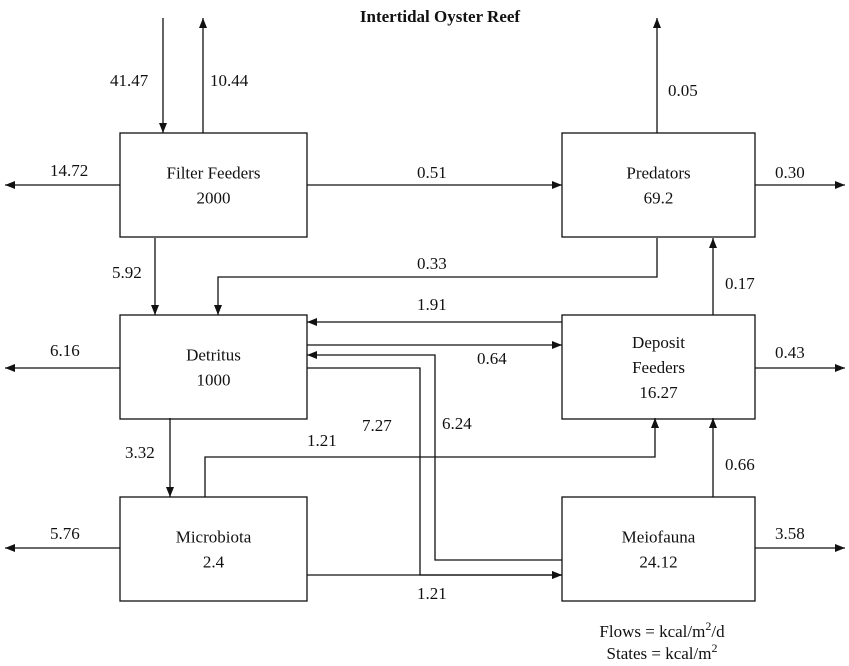 This screenshot has height=666, width=849. Describe the element at coordinates (740, 464) in the screenshot. I see `flow-value: 0.66` at that location.